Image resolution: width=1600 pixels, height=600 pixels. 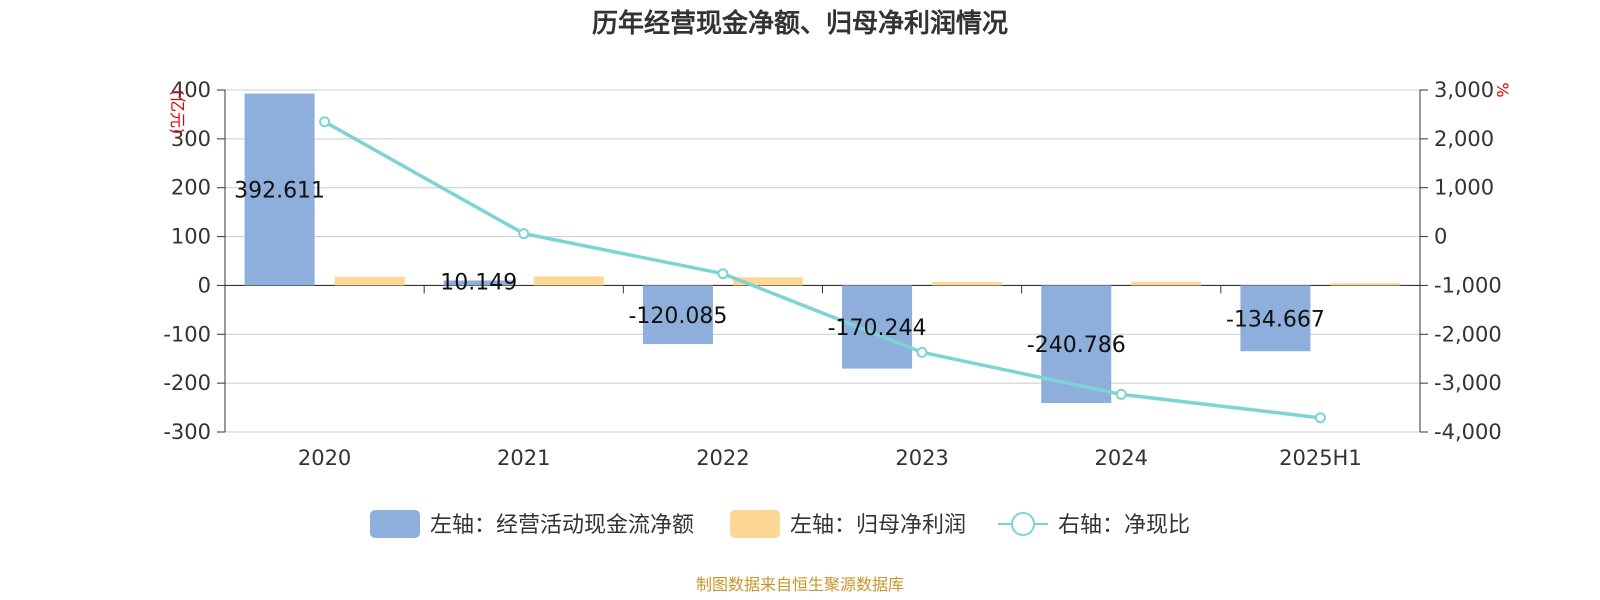 I want to click on cash-flow-data-label: 392.611, so click(x=279, y=191).